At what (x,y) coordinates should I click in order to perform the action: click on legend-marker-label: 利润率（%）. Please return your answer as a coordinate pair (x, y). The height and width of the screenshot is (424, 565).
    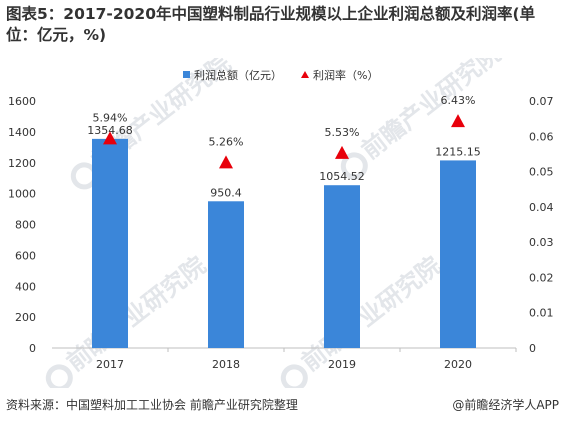
    Looking at the image, I should click on (345, 75).